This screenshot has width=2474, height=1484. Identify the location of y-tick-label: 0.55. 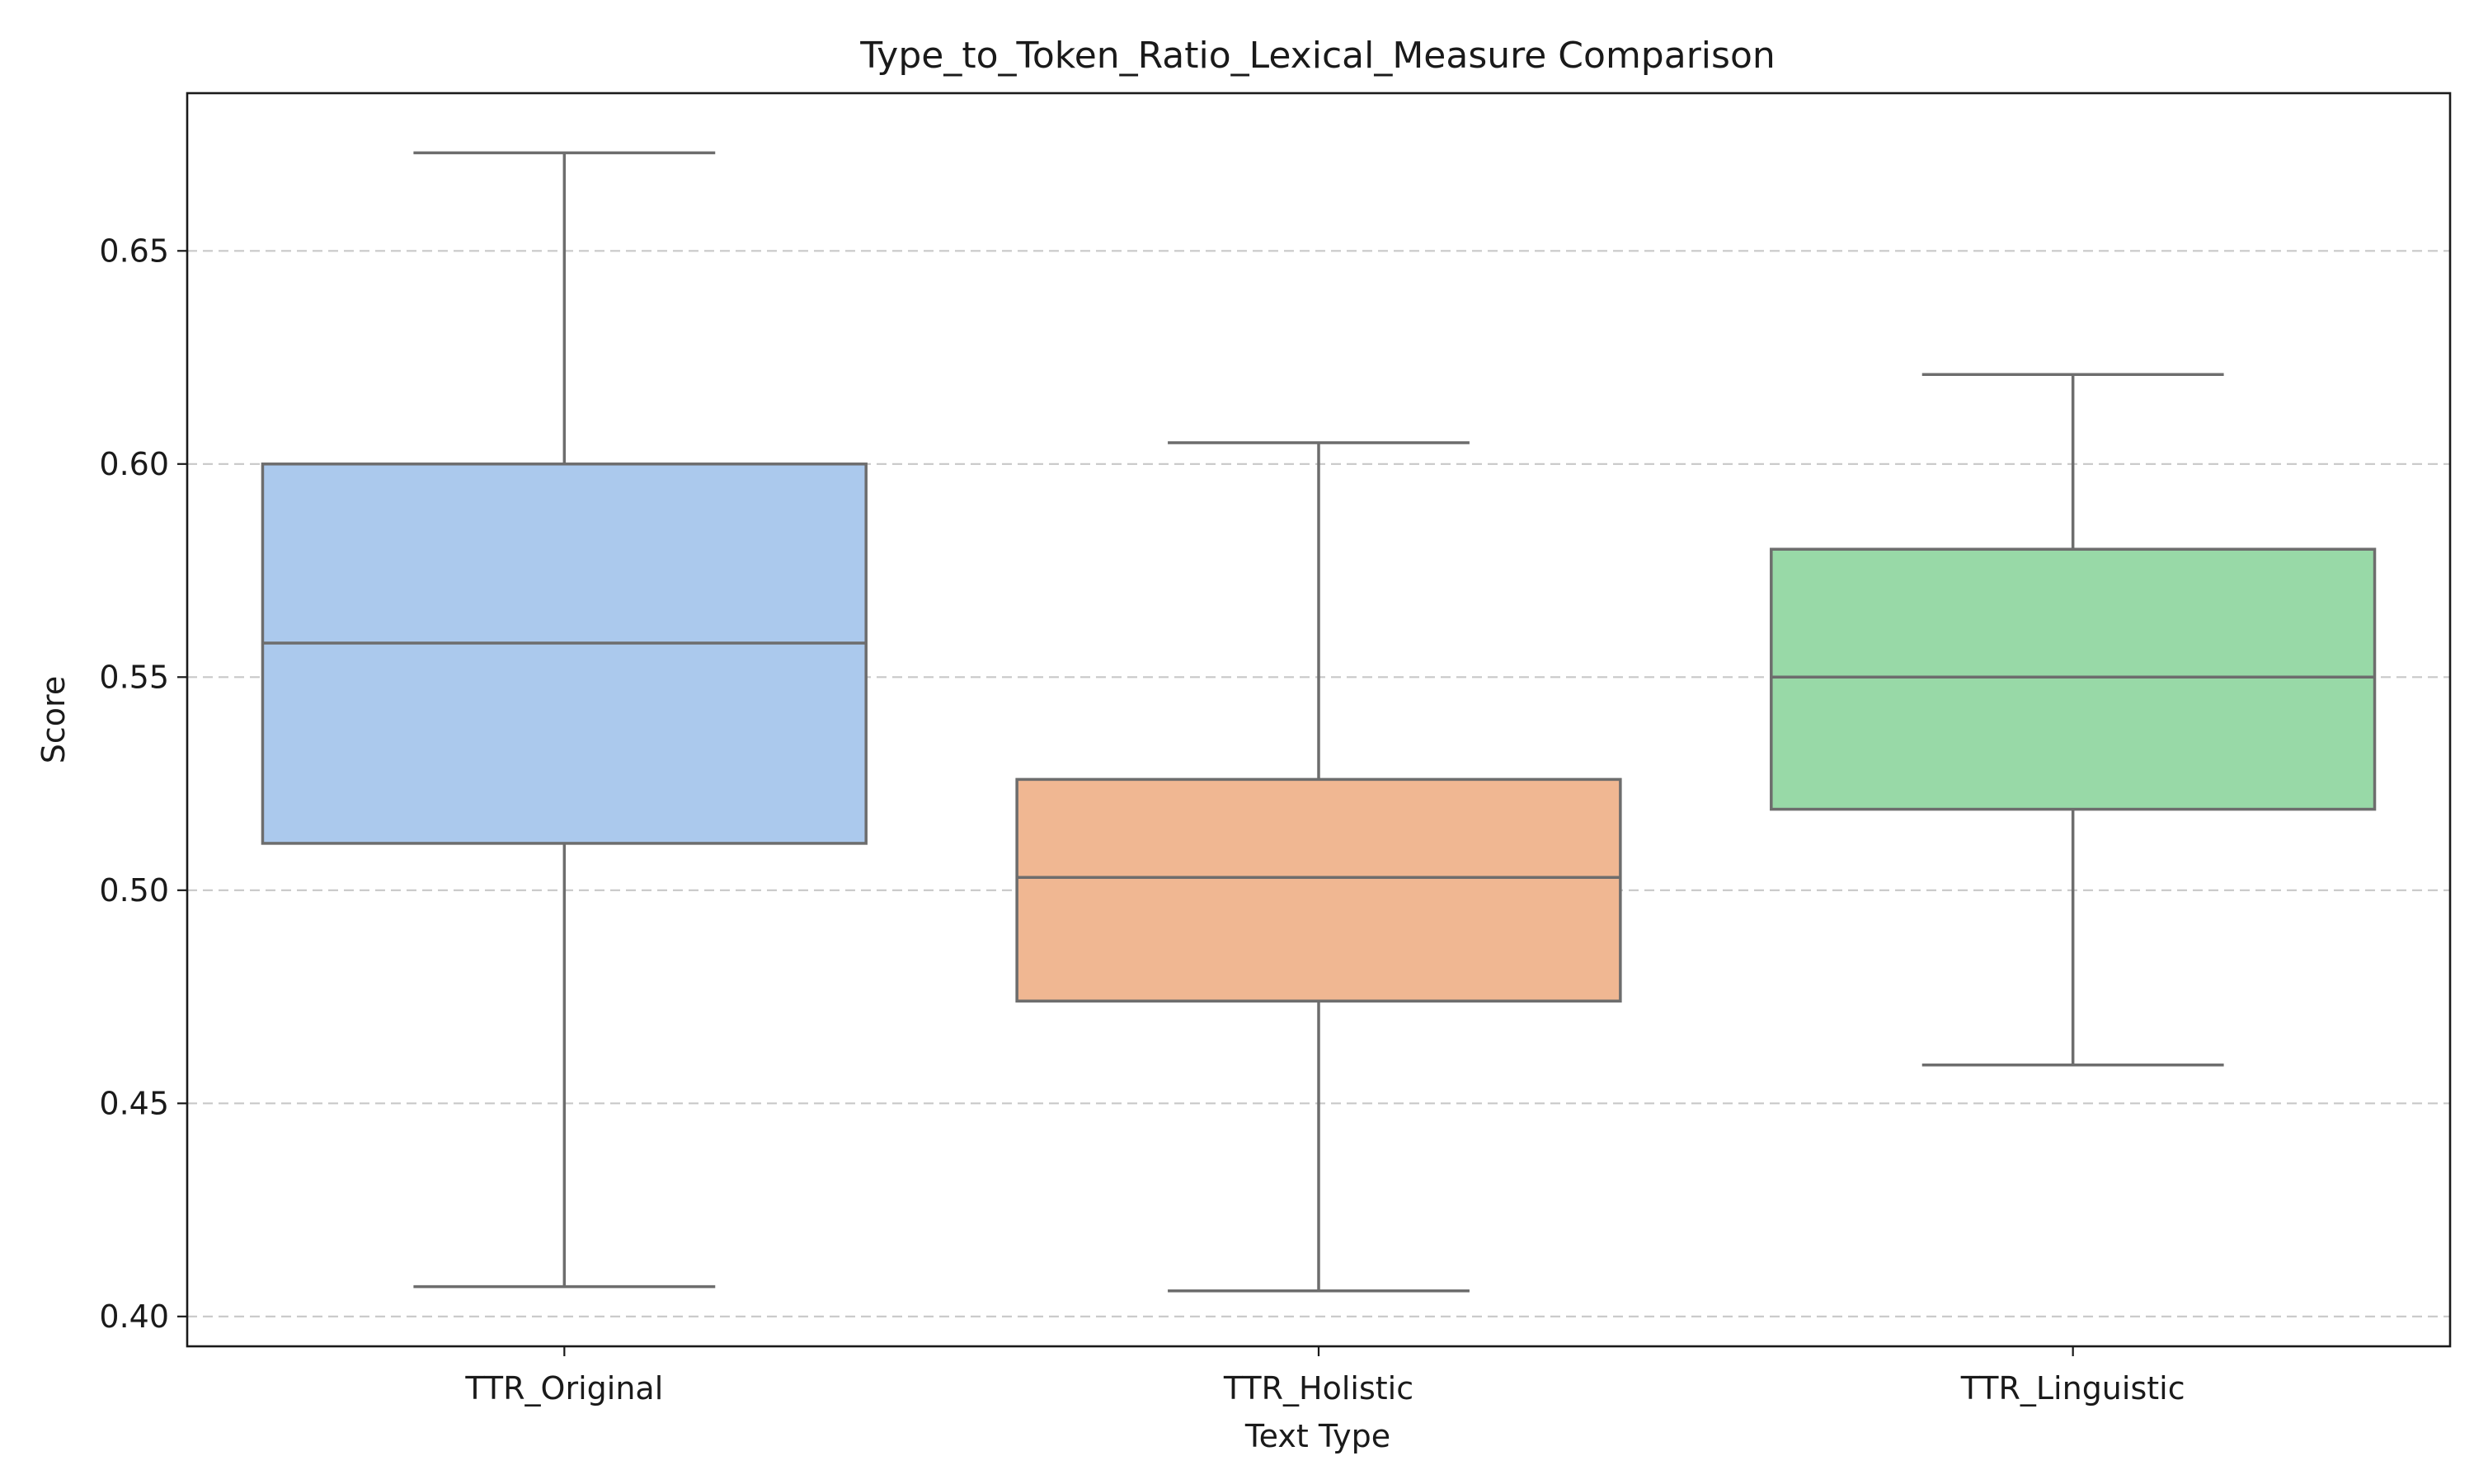
(134, 677).